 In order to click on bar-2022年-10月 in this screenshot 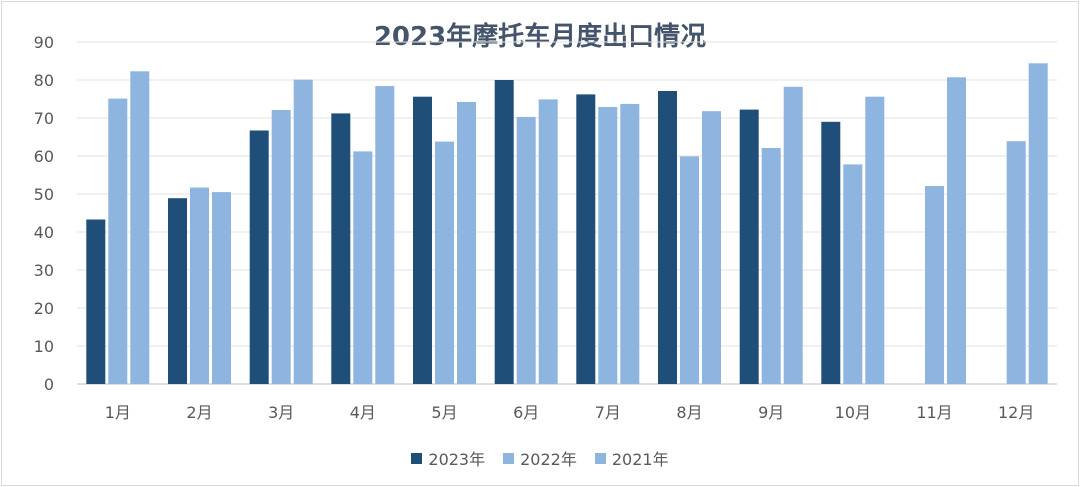, I will do `click(853, 274)`.